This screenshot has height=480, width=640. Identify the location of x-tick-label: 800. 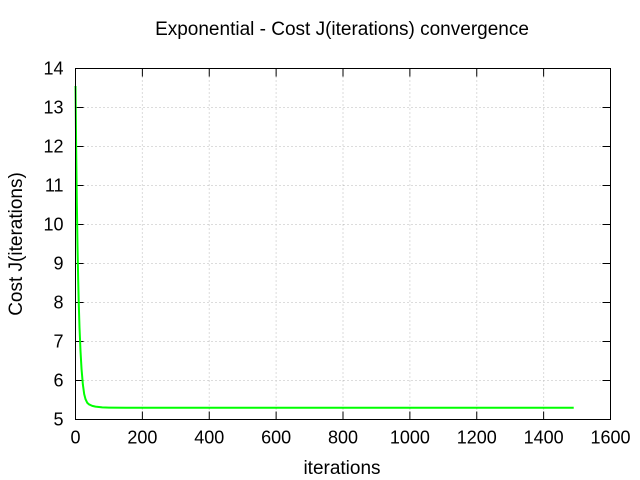
(343, 438).